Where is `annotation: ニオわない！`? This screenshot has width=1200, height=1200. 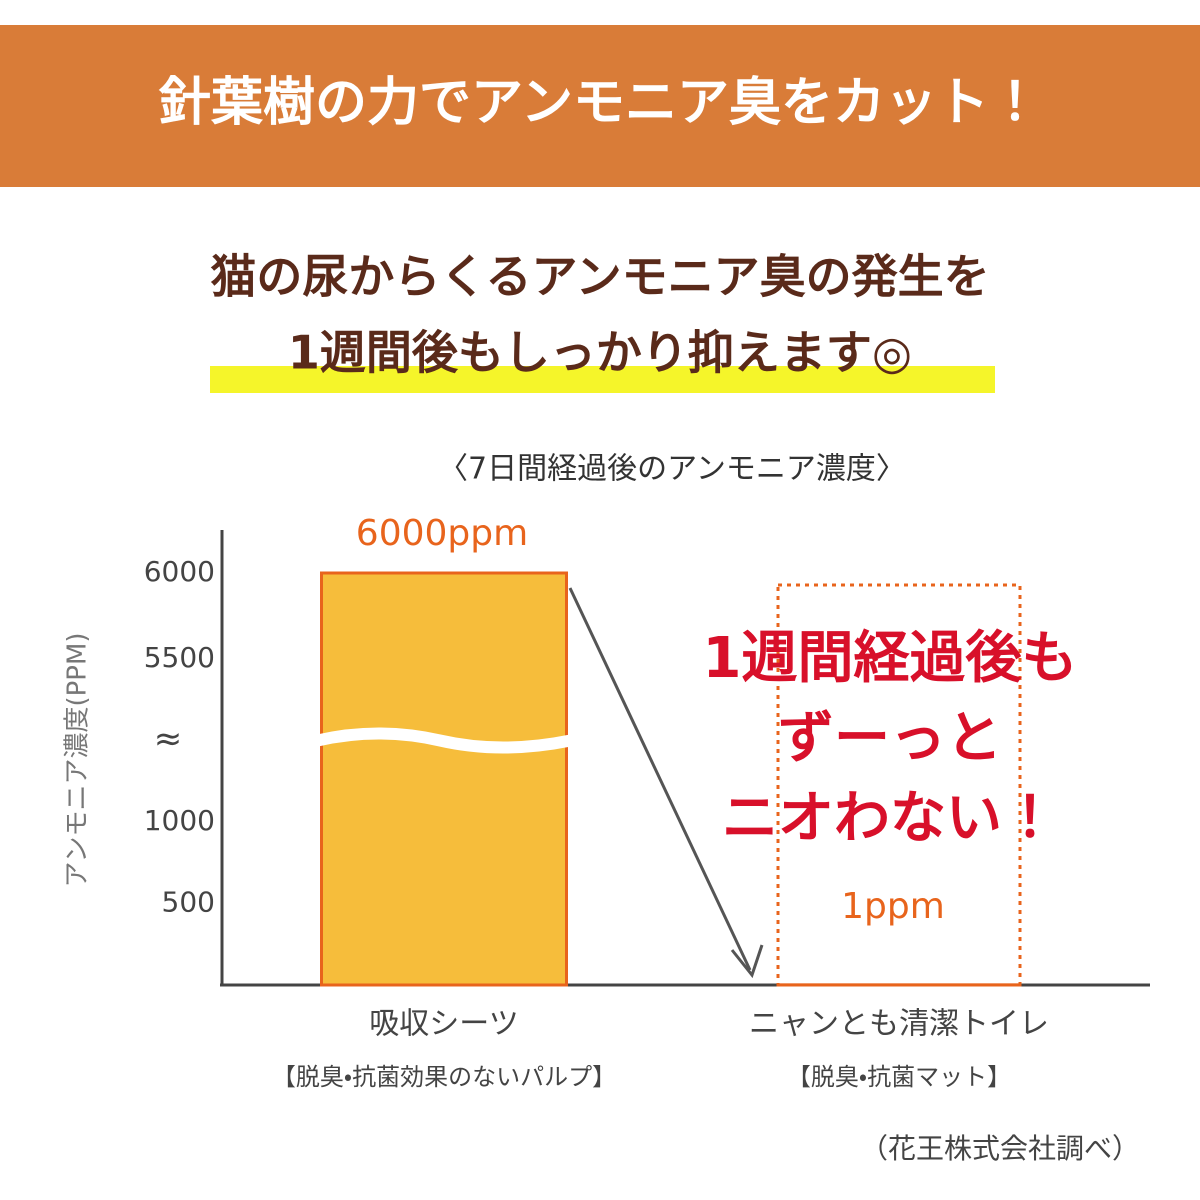
annotation: ニオわない！ is located at coordinates (890, 818).